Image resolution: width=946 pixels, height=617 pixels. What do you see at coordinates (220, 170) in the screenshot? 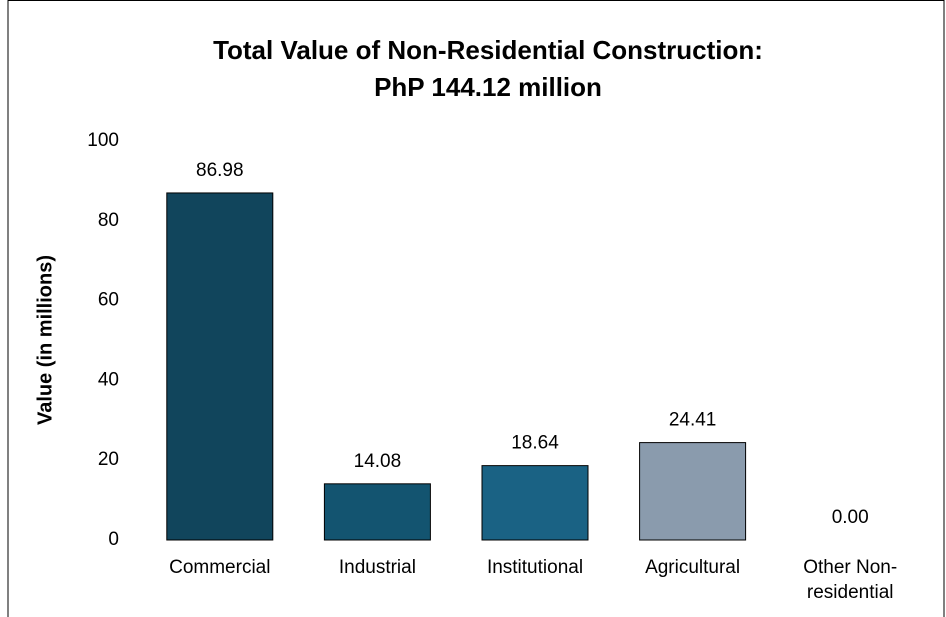
I see `data-label: 86.98` at bounding box center [220, 170].